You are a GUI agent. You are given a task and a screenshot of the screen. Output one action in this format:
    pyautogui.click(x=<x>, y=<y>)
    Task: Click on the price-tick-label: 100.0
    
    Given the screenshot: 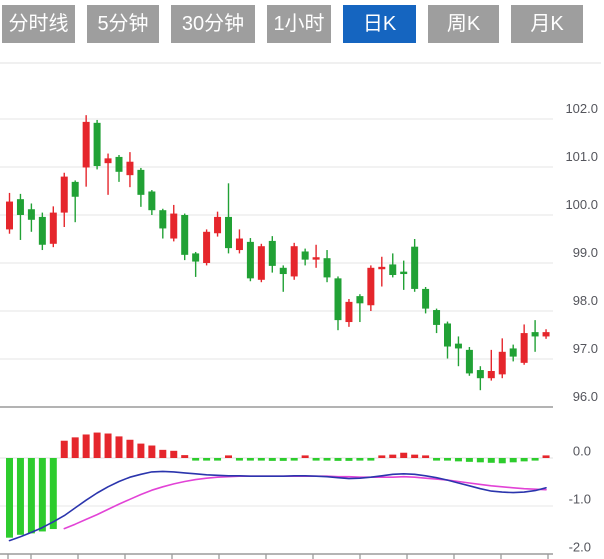 What is the action you would take?
    pyautogui.click(x=581, y=204)
    